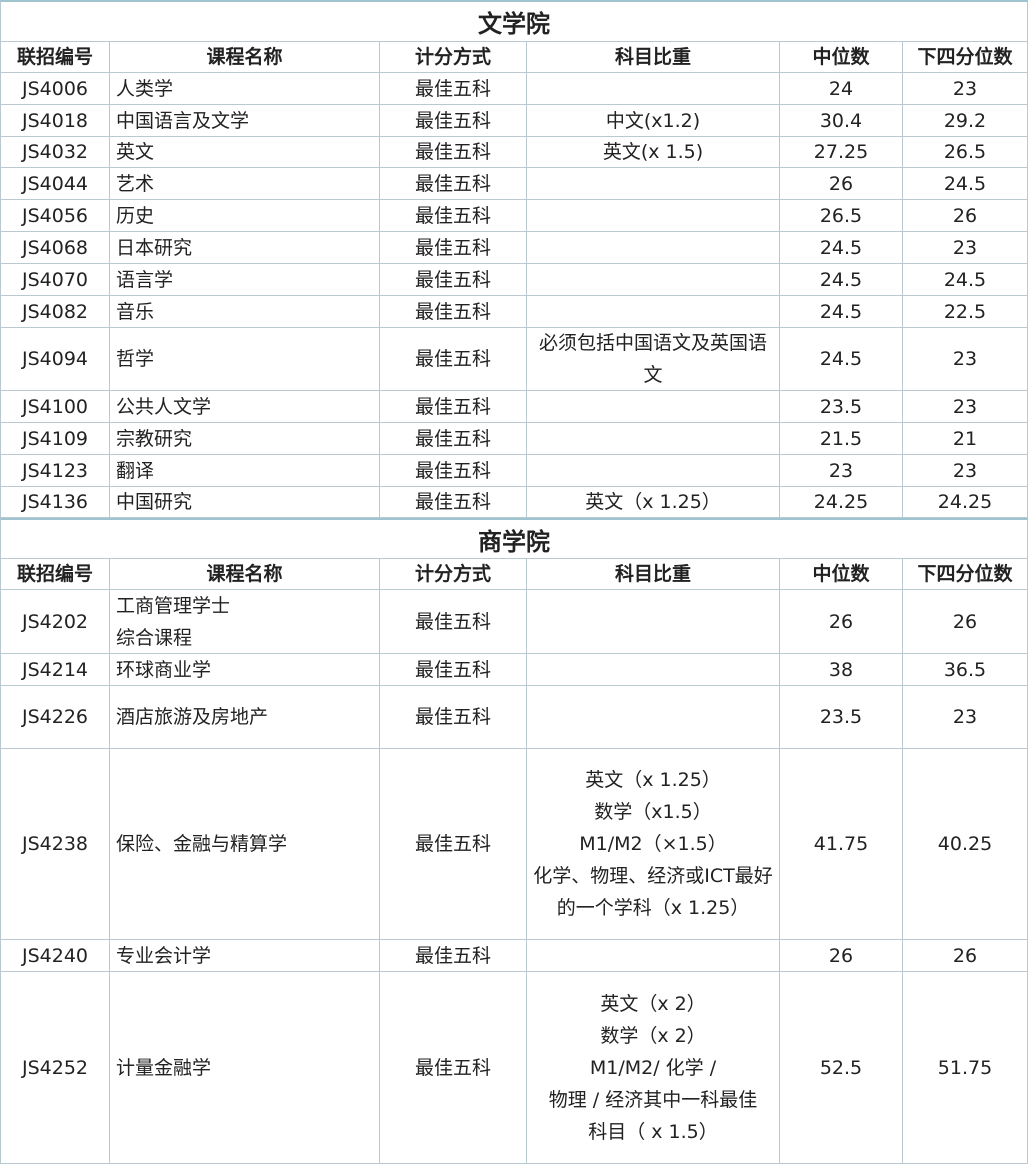 Image resolution: width=1028 pixels, height=1164 pixels. I want to click on table-cell: JS4068, so click(55, 248).